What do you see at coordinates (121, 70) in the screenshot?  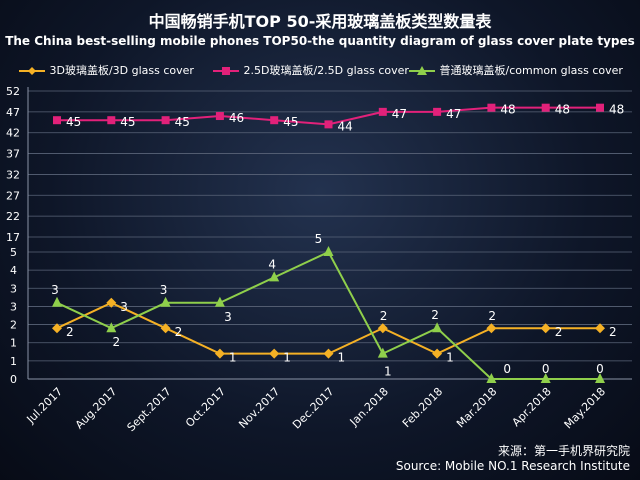 I see `legend-label-3d: 3D玻璃盖板/3D glass cover` at bounding box center [121, 70].